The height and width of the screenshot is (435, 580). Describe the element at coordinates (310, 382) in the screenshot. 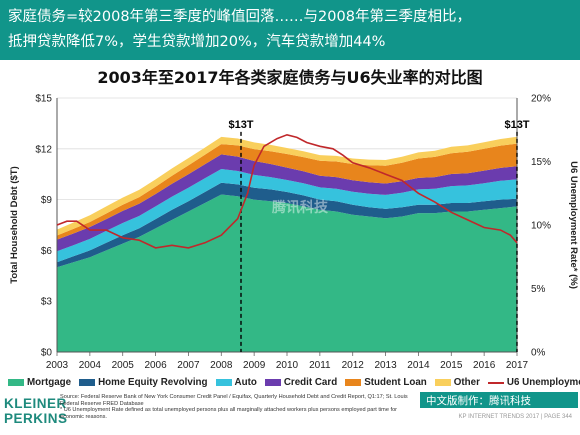

I see `legend-label: Credit Card` at that location.